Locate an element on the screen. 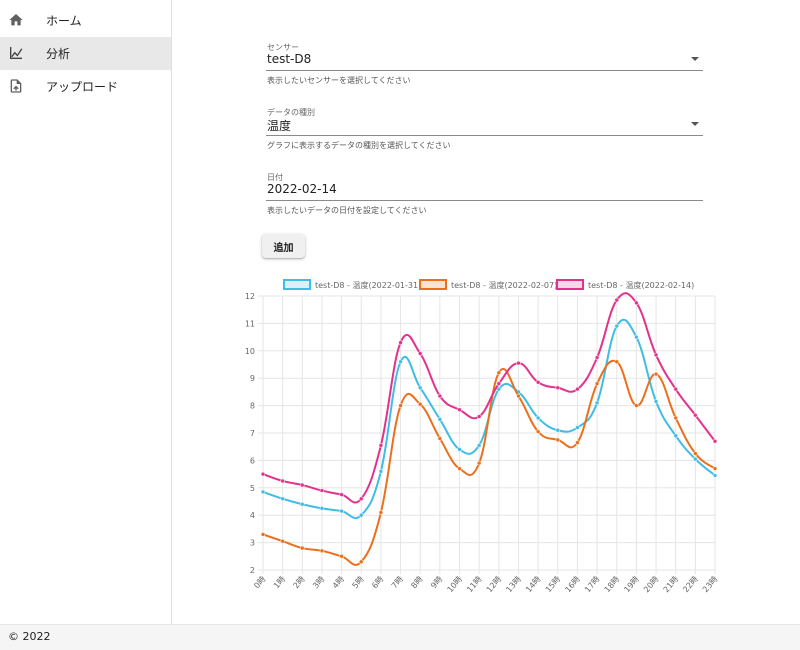 This screenshot has width=800, height=650. sidebar-item-label: ホーム is located at coordinates (64, 21).